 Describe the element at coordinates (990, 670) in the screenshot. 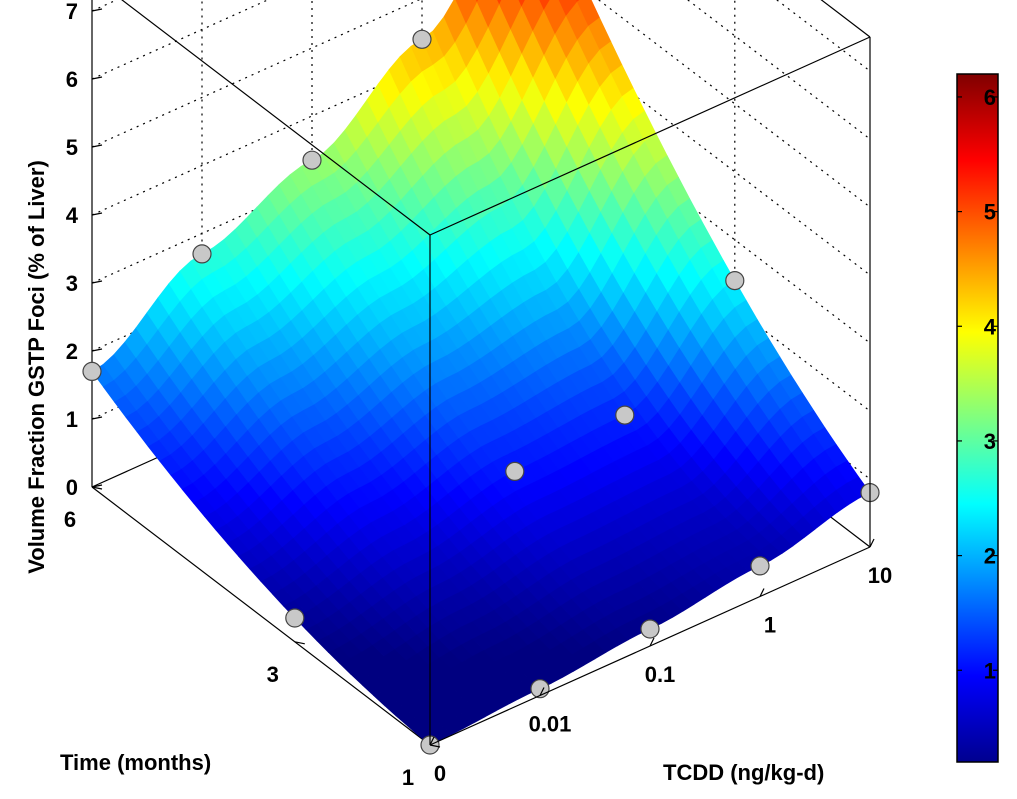

I see `colorbar-tick-label: 1` at that location.